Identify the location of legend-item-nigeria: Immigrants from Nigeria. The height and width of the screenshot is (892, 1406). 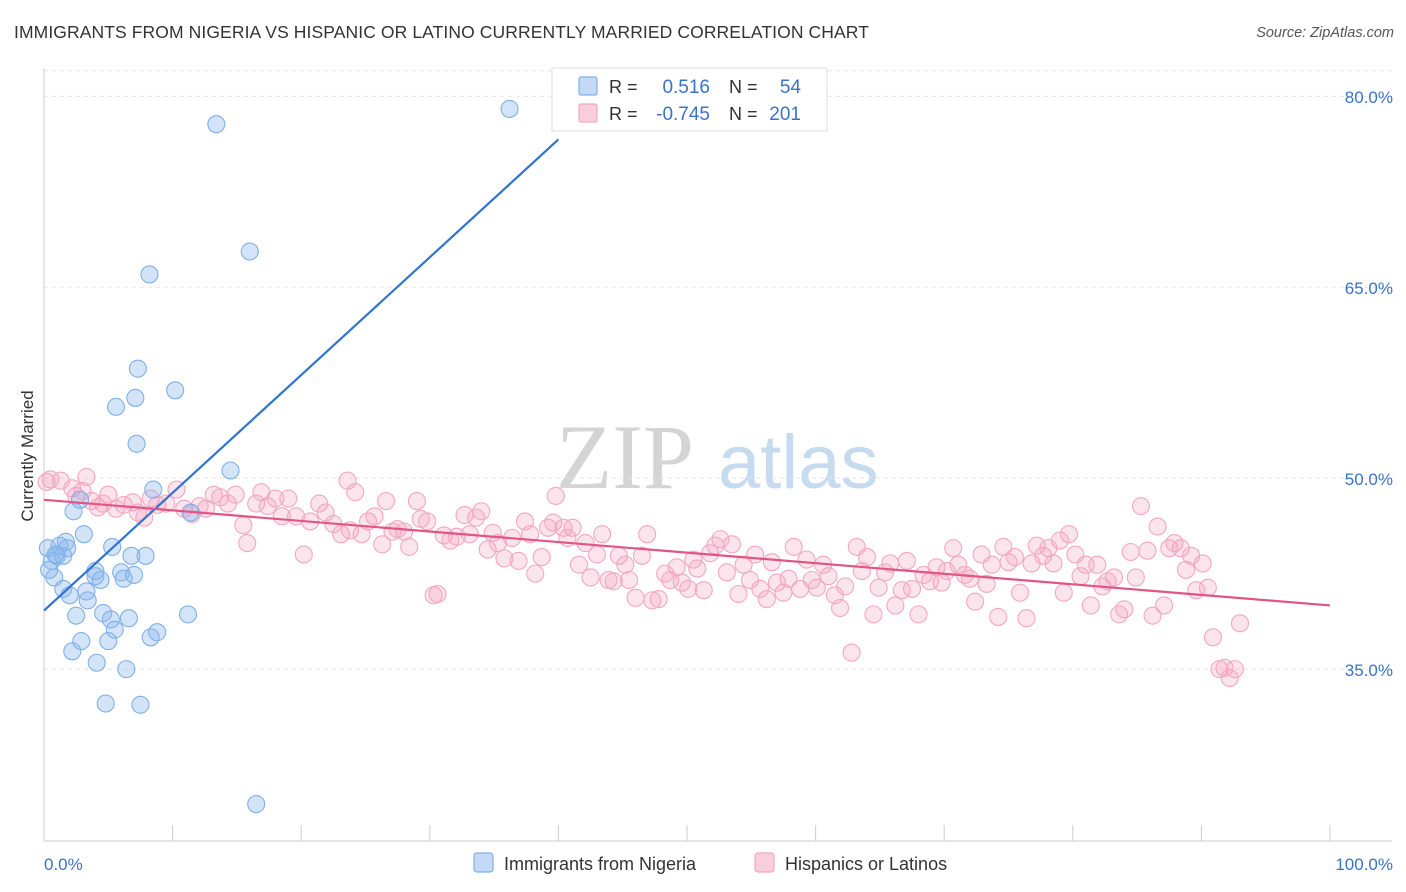
(585, 863).